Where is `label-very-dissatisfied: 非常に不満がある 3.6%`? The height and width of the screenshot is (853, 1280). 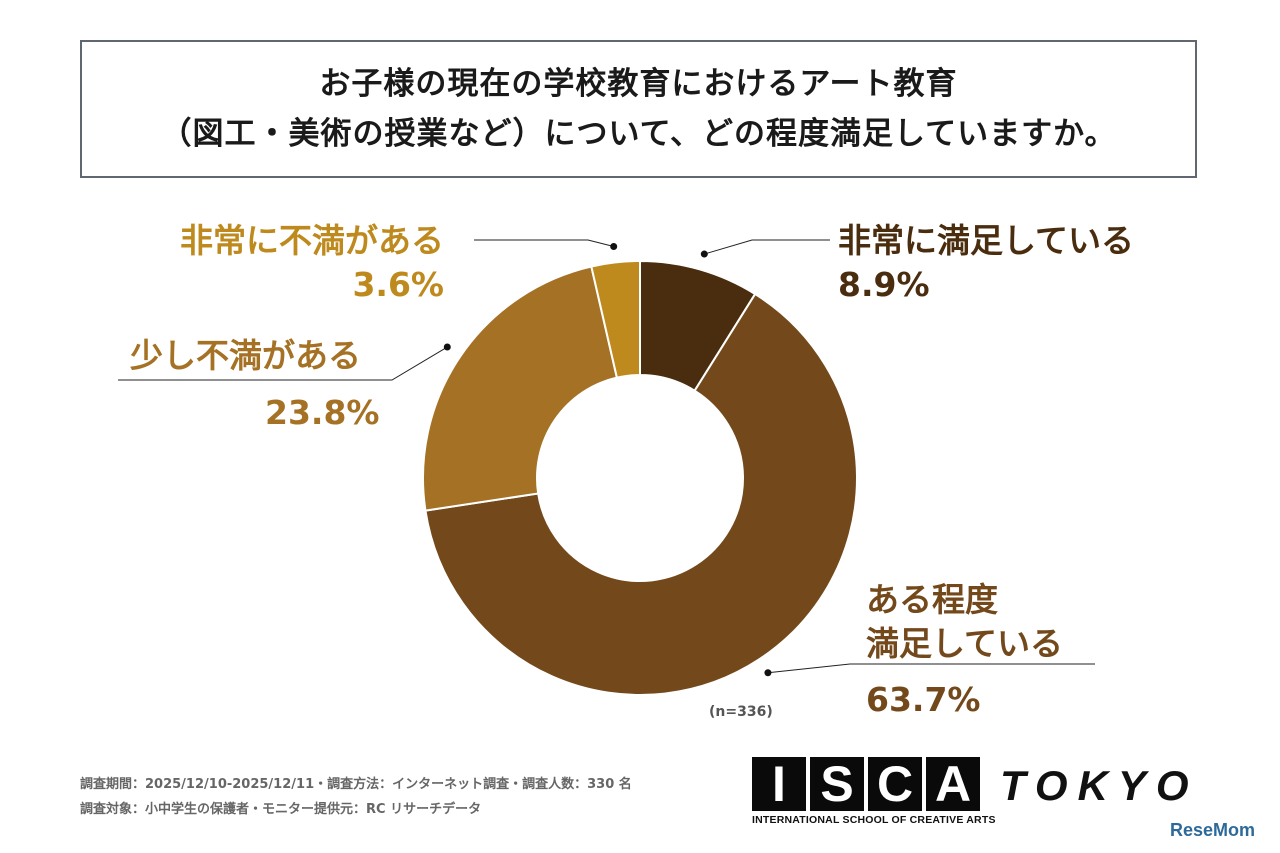 label-very-dissatisfied: 非常に不満がある 3.6% is located at coordinates (312, 263).